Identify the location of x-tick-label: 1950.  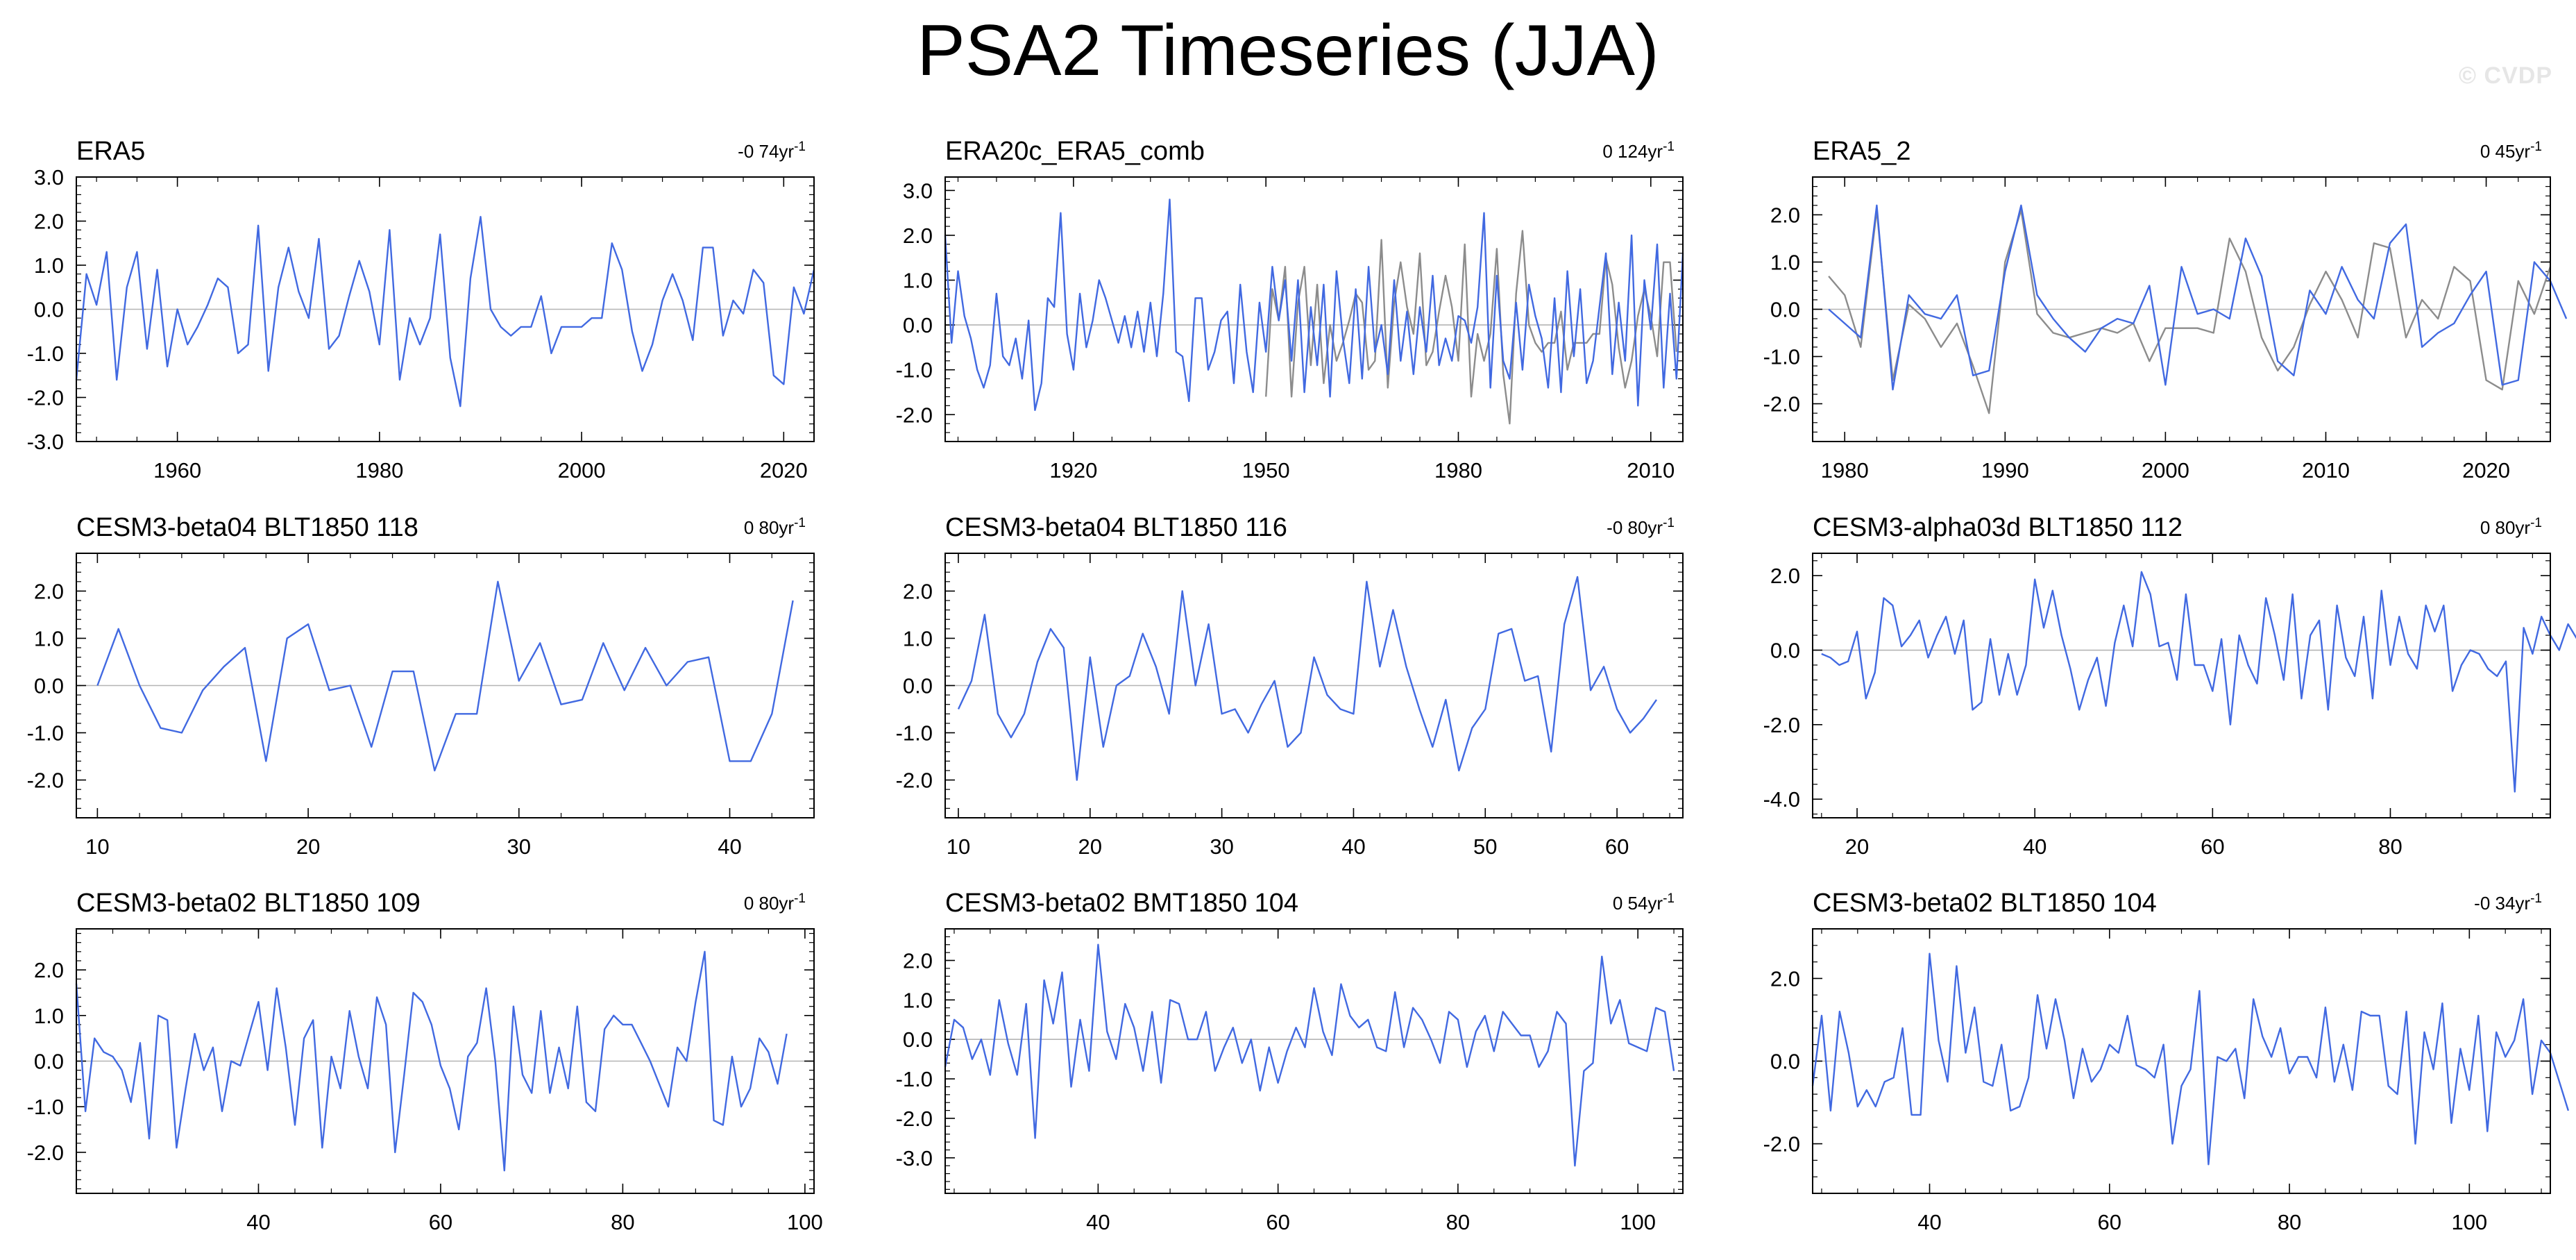
(1266, 470).